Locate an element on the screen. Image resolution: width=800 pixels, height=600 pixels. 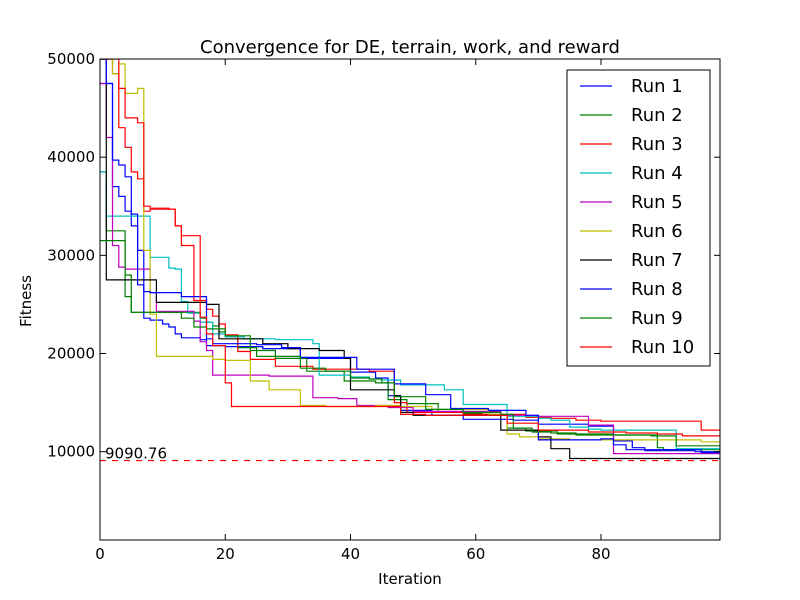
y-tick-label: 10000 is located at coordinates (71, 452).